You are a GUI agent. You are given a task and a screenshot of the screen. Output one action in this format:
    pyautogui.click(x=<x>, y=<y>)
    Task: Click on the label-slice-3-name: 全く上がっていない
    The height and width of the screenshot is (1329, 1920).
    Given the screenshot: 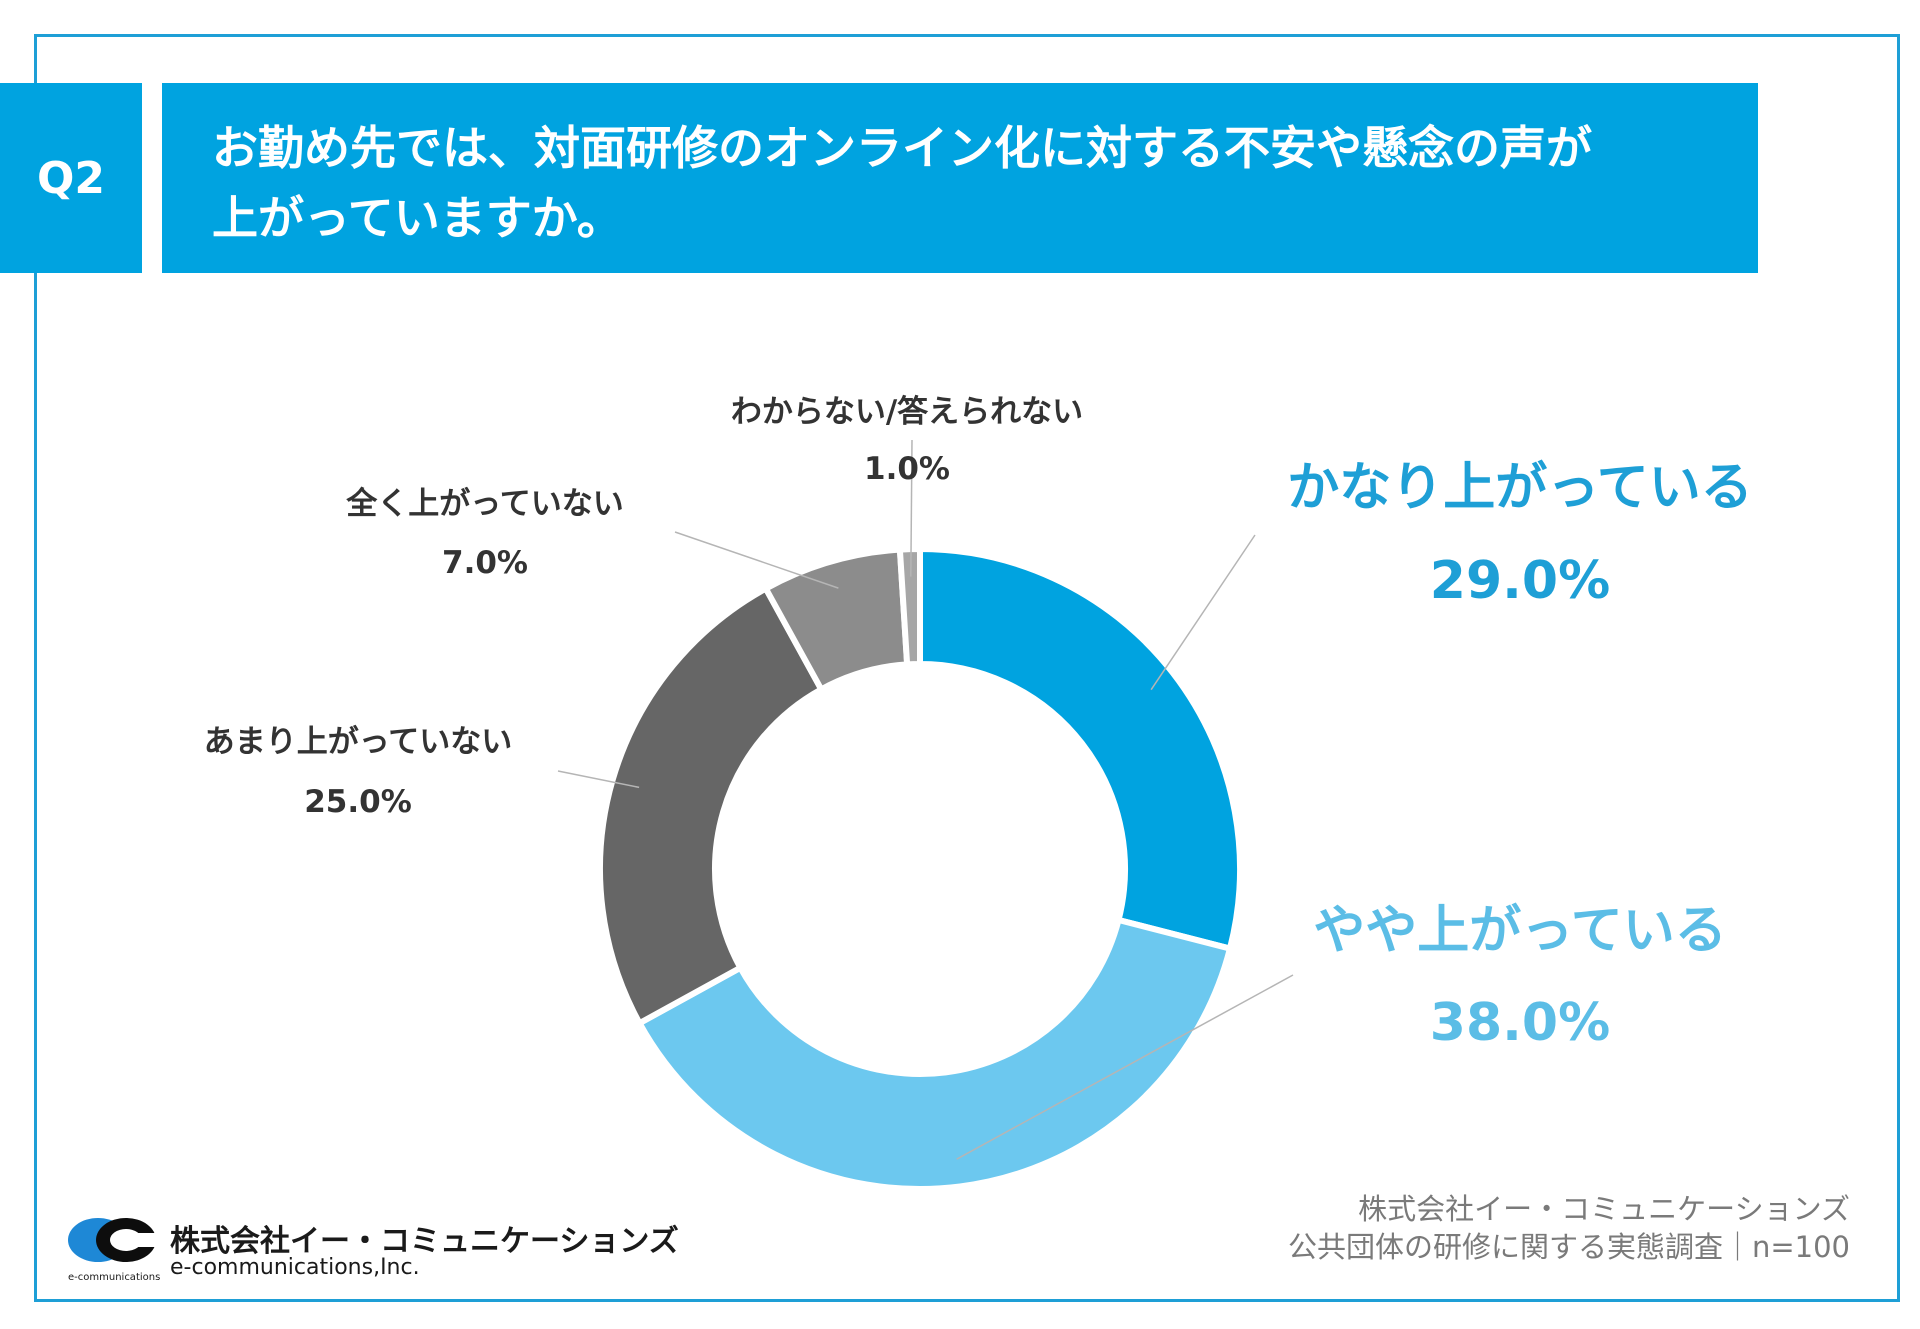 What is the action you would take?
    pyautogui.click(x=484, y=504)
    